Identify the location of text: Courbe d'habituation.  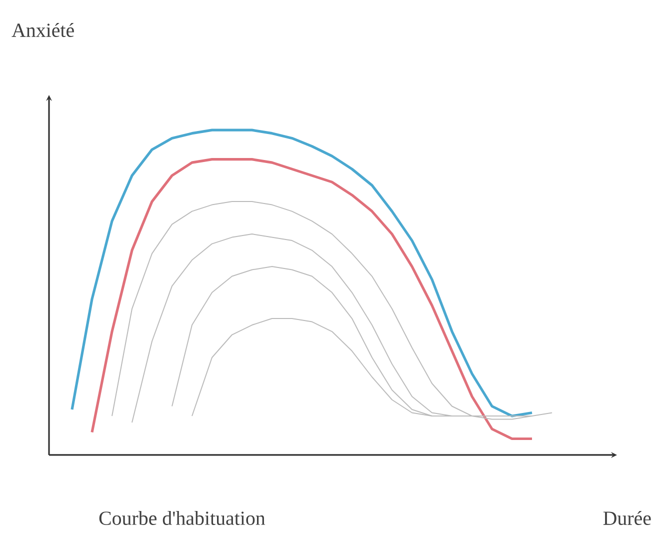
(182, 517).